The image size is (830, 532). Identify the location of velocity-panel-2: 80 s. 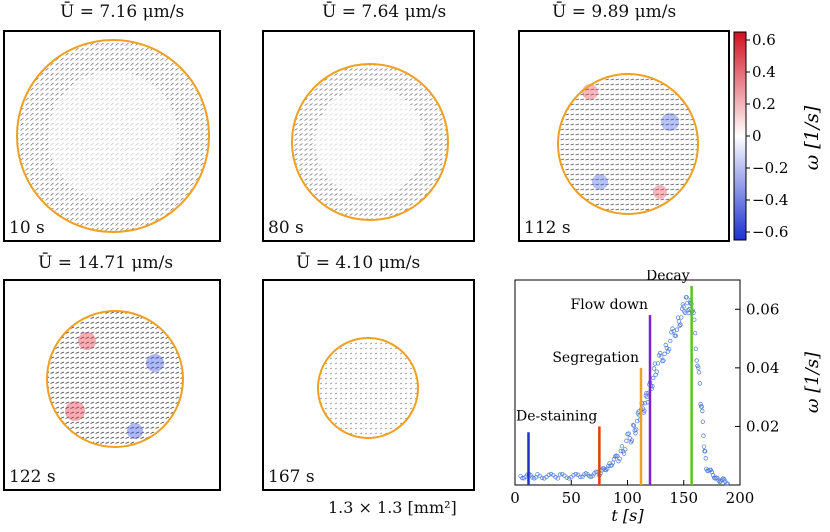
(368, 136).